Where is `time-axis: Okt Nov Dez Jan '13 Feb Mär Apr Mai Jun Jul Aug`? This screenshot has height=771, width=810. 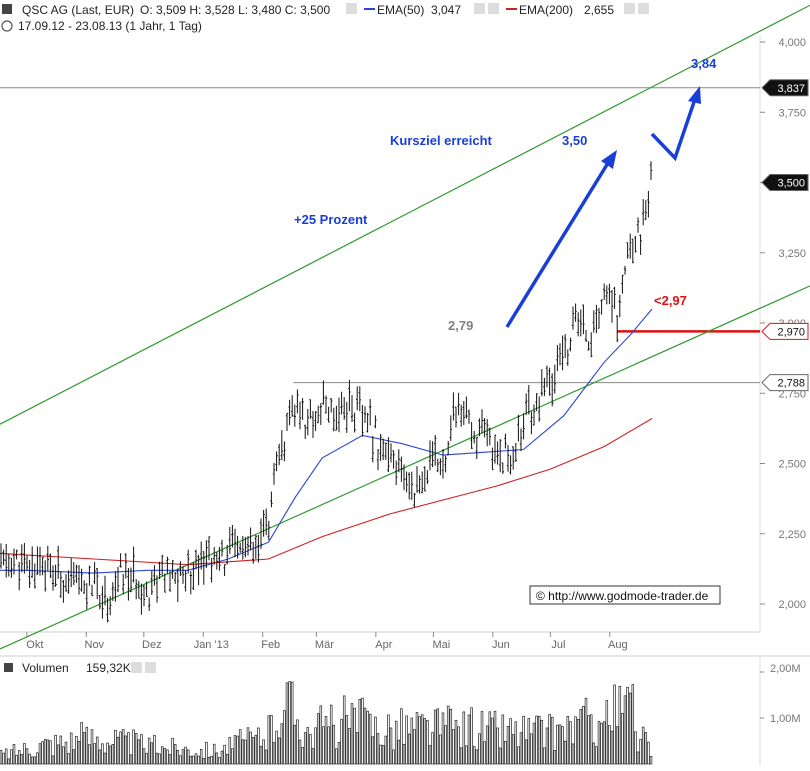
time-axis: Okt Nov Dez Jan '13 Feb Mär Apr Mai Jun Jul Aug is located at coordinates (327, 641).